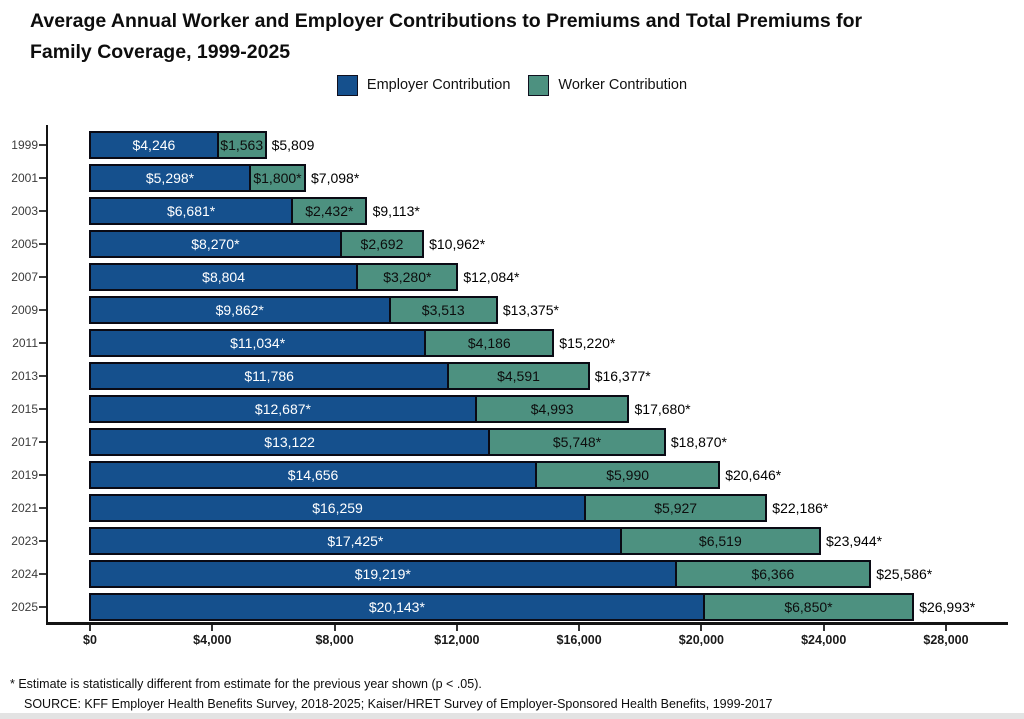 This screenshot has height=719, width=1024. I want to click on y-axis-label: 2011, so click(25, 343).